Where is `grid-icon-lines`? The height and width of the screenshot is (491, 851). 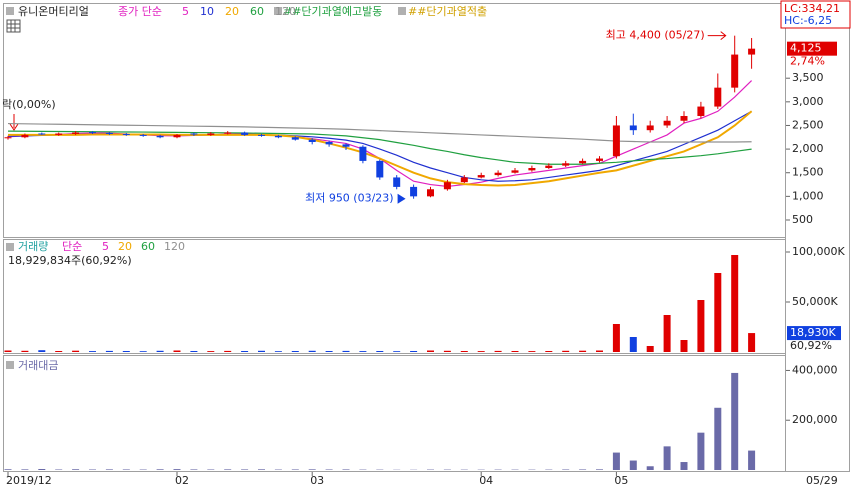 grid-icon-lines is located at coordinates (13, 26).